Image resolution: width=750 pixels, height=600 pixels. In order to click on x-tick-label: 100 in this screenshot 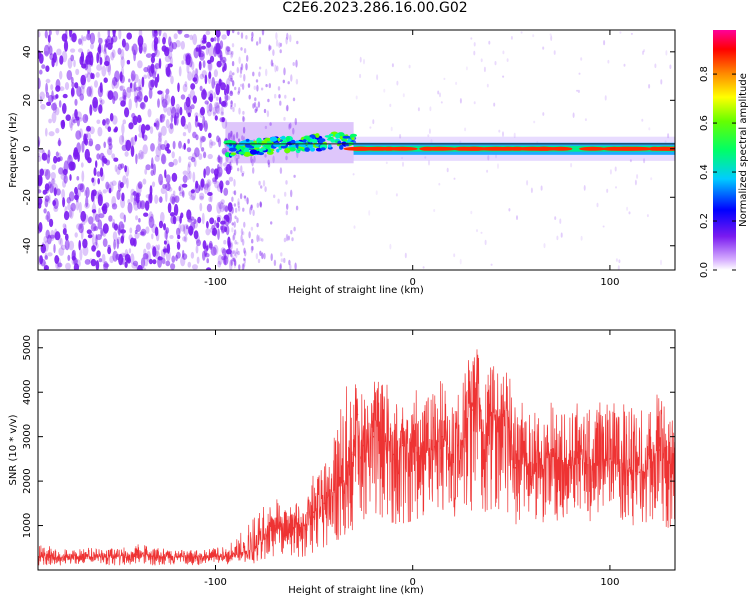, I will do `click(609, 582)`.